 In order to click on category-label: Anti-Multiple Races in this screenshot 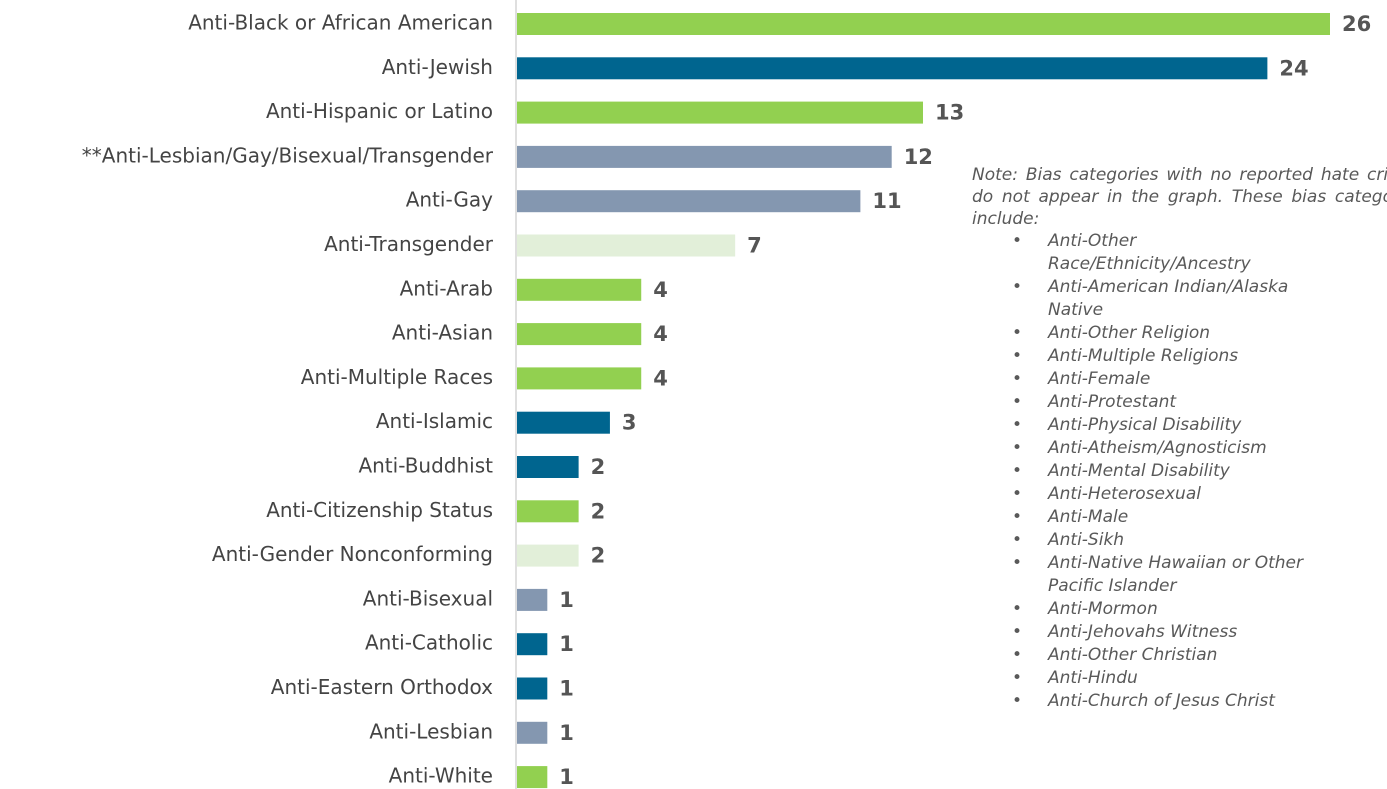, I will do `click(397, 377)`.